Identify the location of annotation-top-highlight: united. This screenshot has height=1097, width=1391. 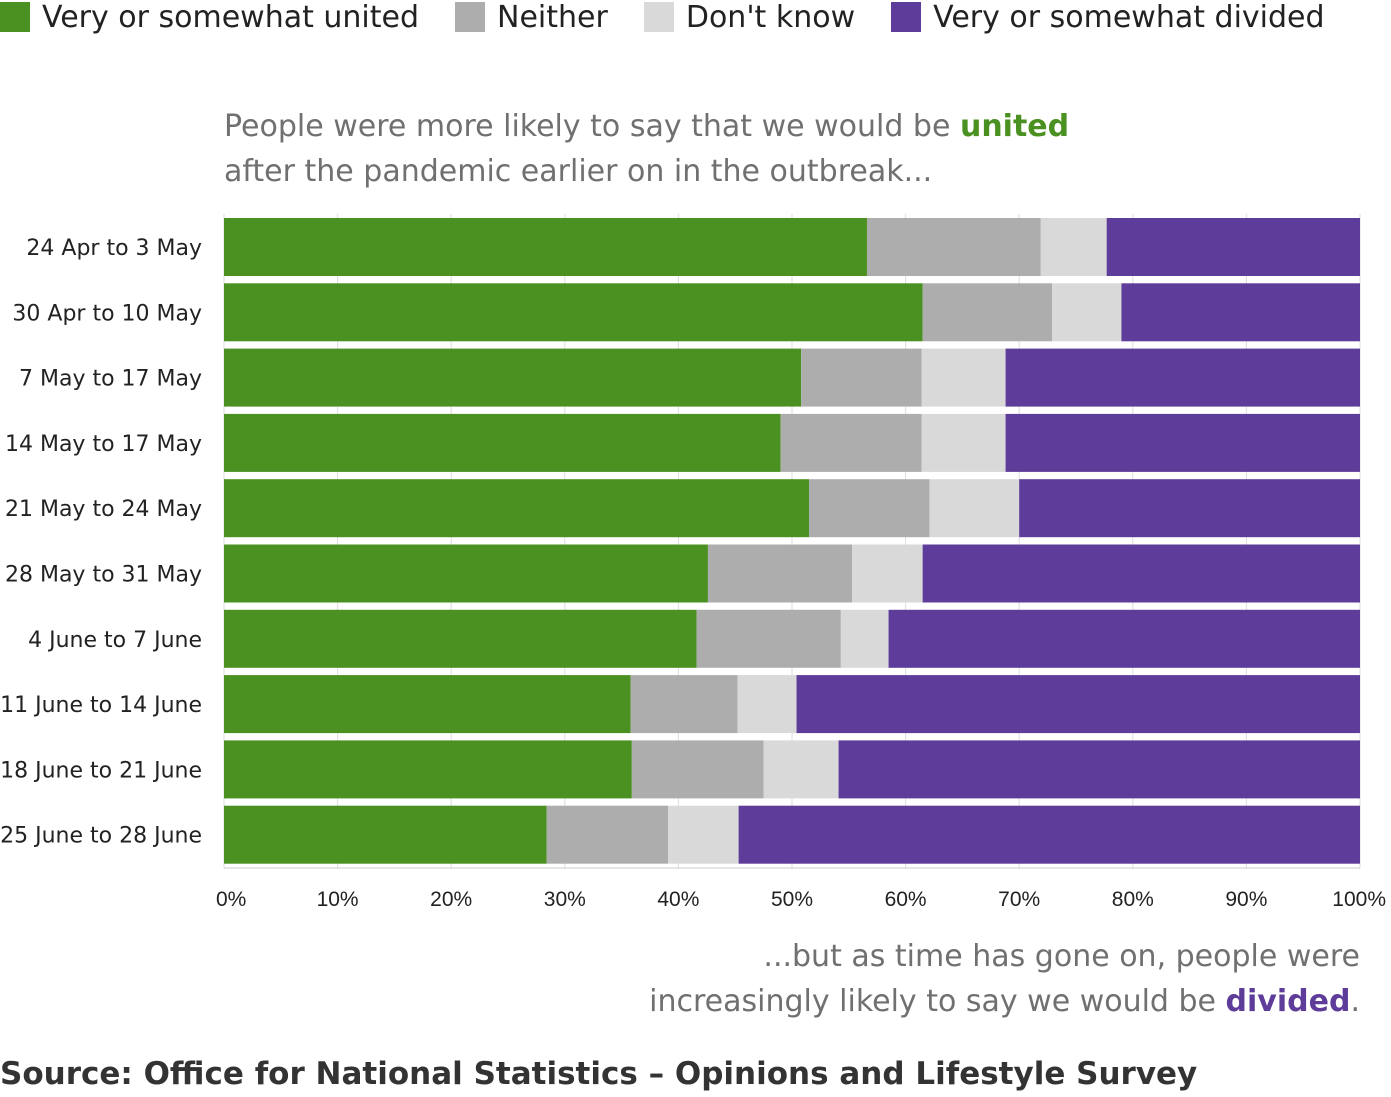
(1014, 126).